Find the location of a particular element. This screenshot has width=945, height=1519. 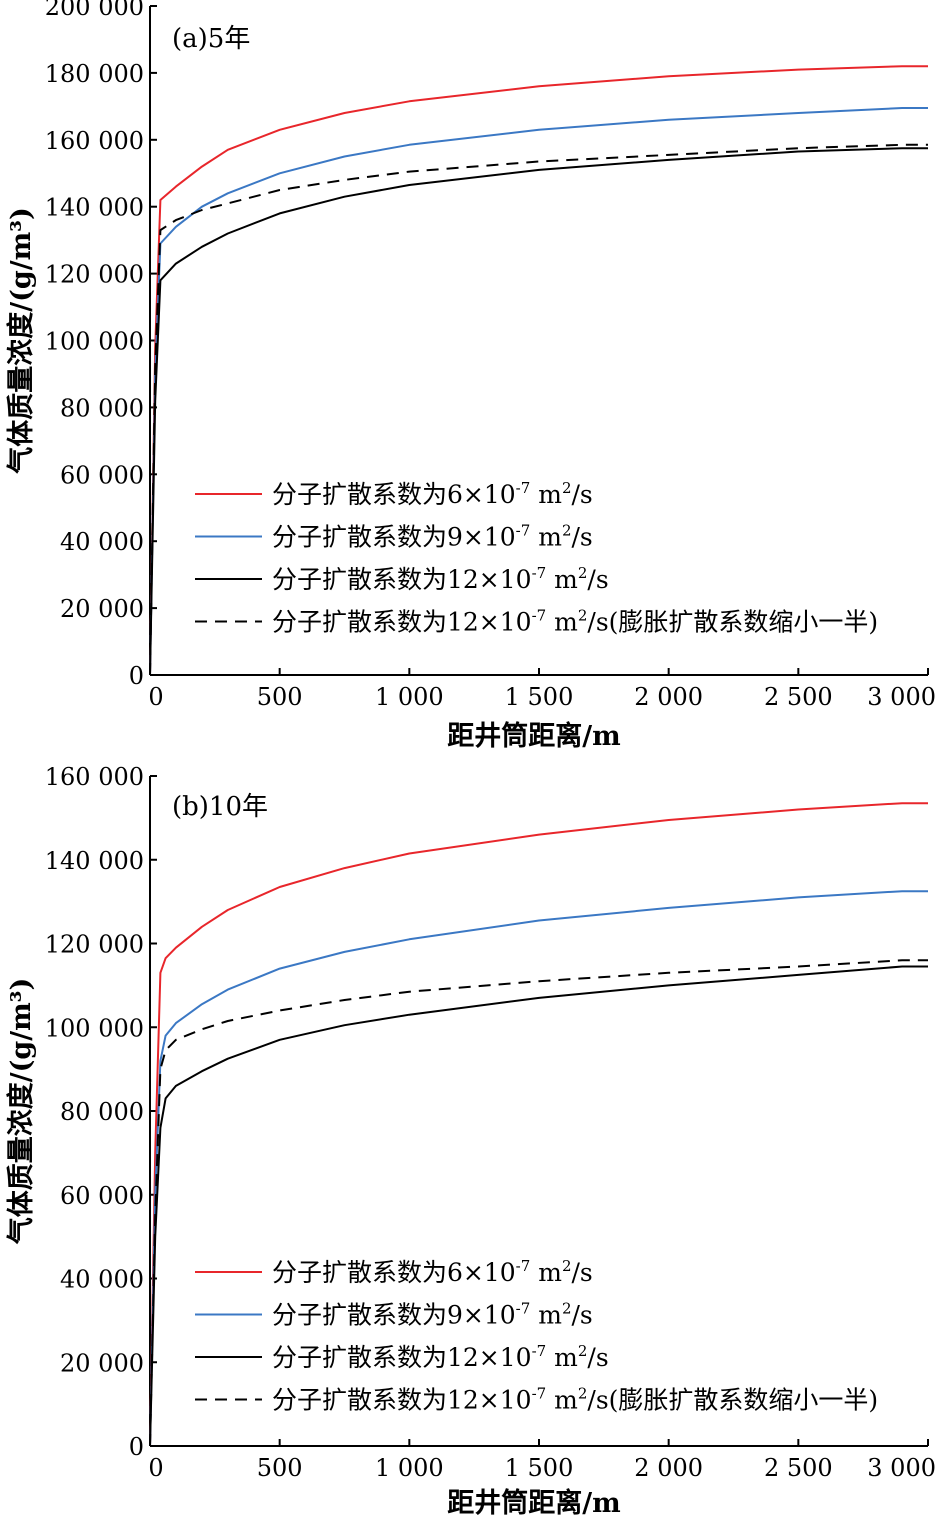

panel-label: (b)10年 is located at coordinates (220, 807).